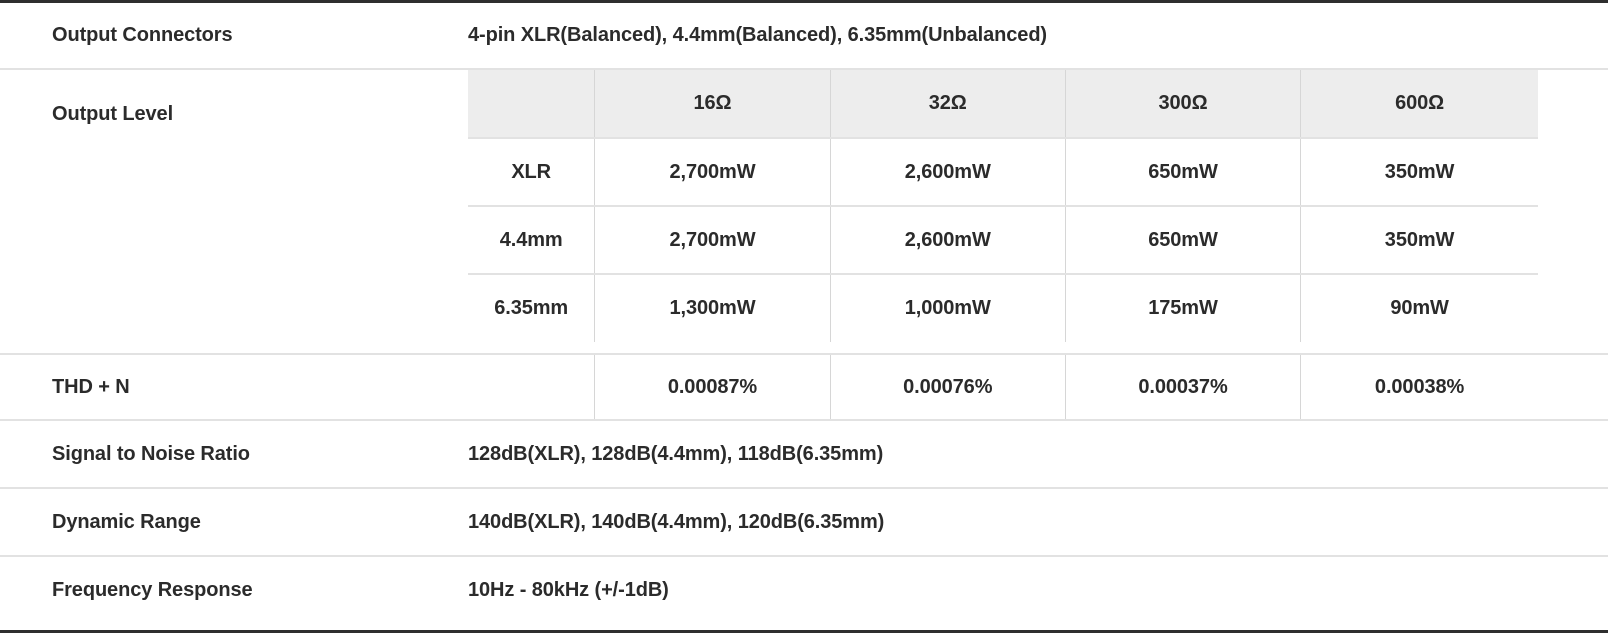 Image resolution: width=1608 pixels, height=633 pixels. Describe the element at coordinates (532, 387) in the screenshot. I see `thd-row-spacer` at that location.